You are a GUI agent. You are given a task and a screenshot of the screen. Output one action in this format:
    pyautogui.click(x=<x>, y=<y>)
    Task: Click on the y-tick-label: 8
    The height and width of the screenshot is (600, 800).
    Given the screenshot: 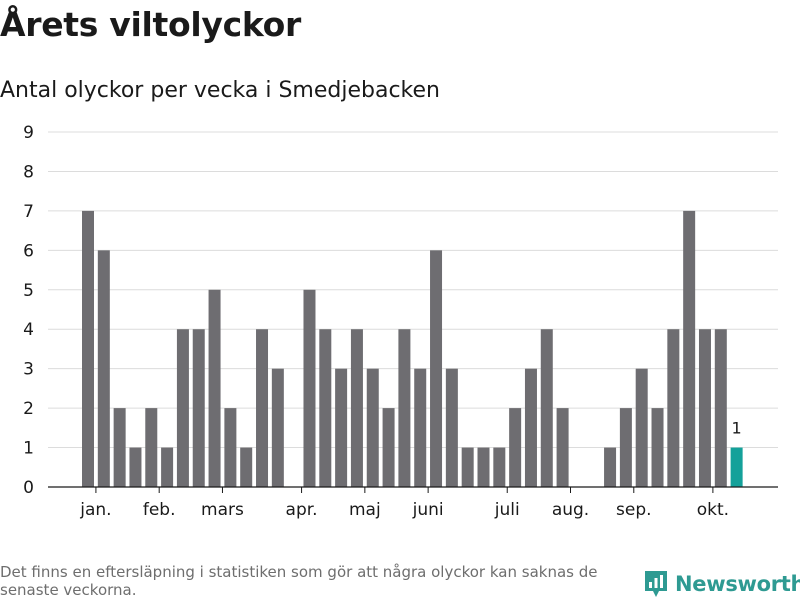 What is the action you would take?
    pyautogui.click(x=28, y=172)
    